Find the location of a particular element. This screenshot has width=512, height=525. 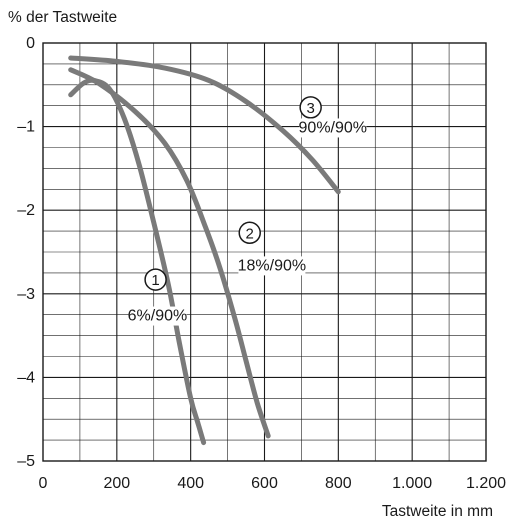

series-label-text: 18%/90% is located at coordinates (272, 265).